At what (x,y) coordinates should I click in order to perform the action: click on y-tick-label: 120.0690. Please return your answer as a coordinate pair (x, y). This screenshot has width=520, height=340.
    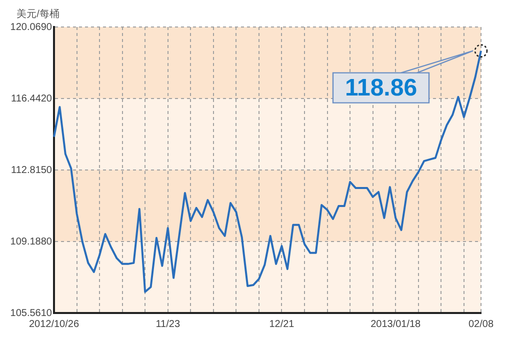
    Looking at the image, I should click on (31, 27).